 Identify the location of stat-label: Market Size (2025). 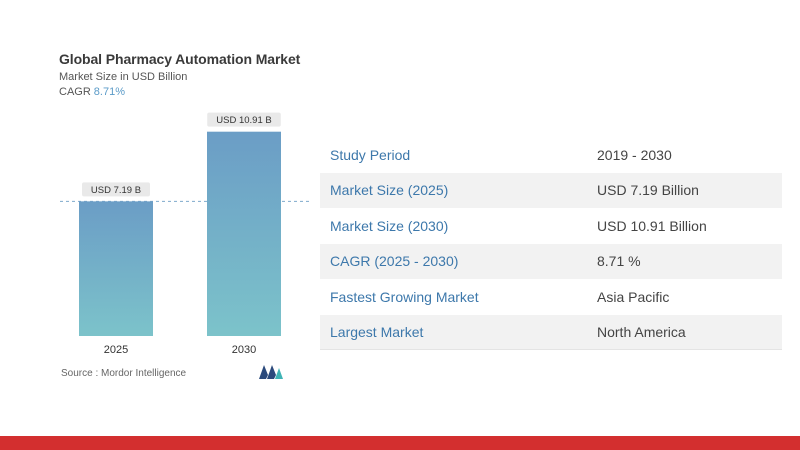
(389, 190).